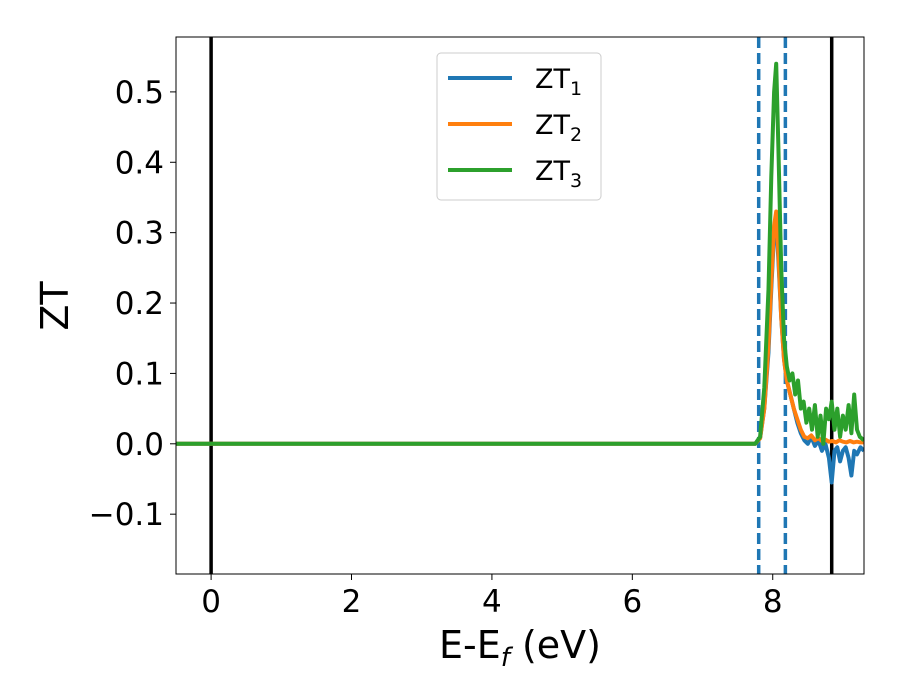 The height and width of the screenshot is (700, 900). What do you see at coordinates (55, 306) in the screenshot?
I see `y-axis-title: ZT` at bounding box center [55, 306].